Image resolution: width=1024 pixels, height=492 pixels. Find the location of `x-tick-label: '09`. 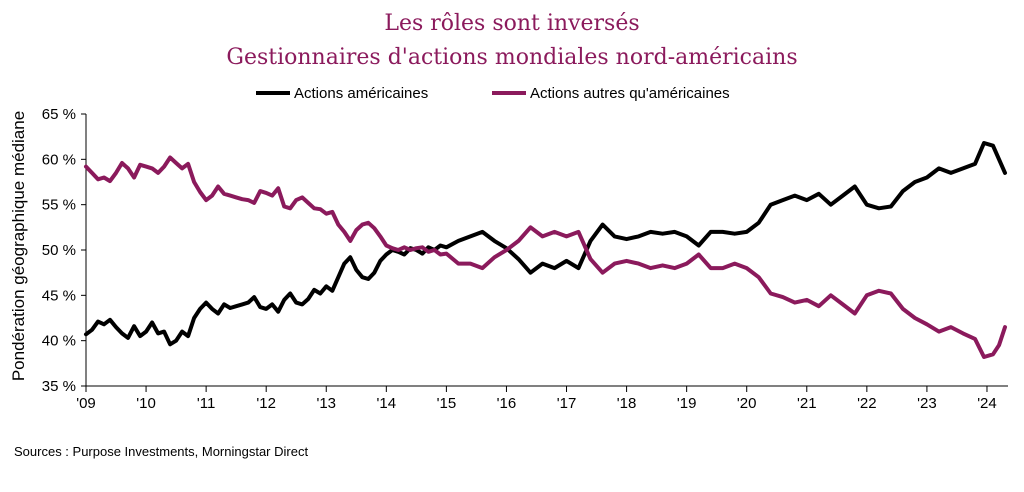

x-tick-label: '09 is located at coordinates (86, 403).